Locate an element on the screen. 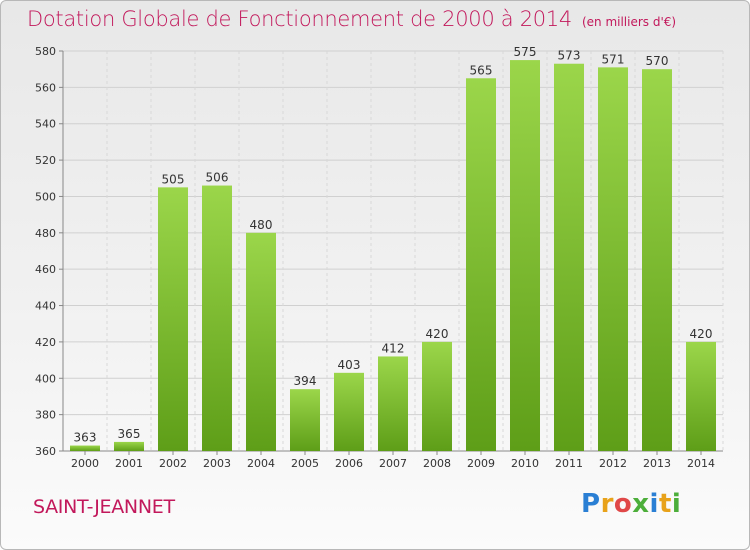 The width and height of the screenshot is (750, 550). data-label: 570 is located at coordinates (657, 61).